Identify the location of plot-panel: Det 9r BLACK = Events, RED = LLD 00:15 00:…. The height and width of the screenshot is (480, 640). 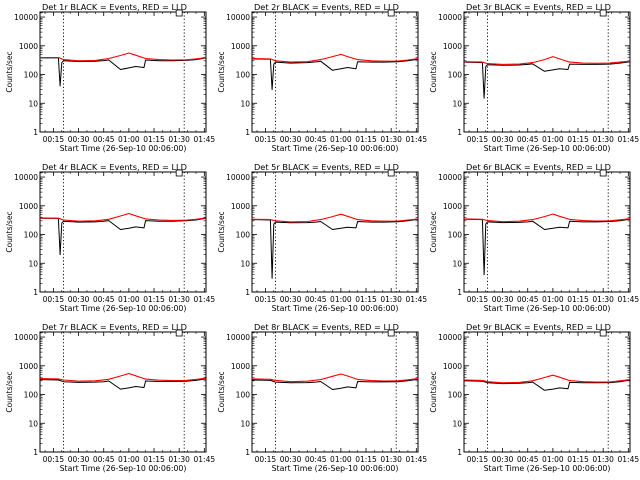
(534, 397).